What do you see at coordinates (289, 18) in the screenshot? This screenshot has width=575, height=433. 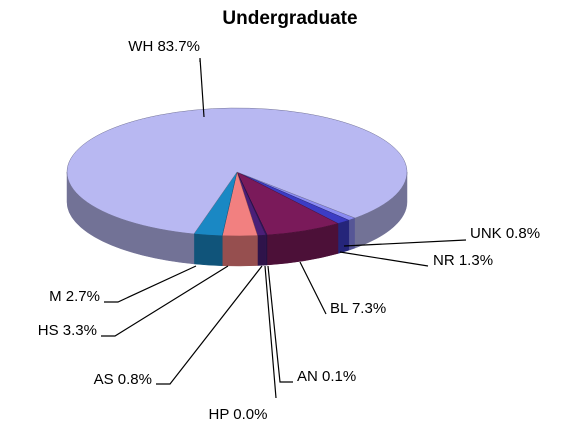 I see `chart-title: Undergraduate` at bounding box center [289, 18].